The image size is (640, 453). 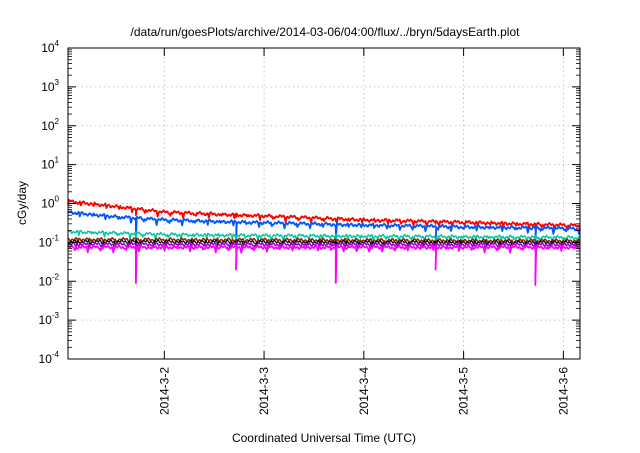 What do you see at coordinates (464, 391) in the screenshot?
I see `x-tick-label: 2014-3-5` at bounding box center [464, 391].